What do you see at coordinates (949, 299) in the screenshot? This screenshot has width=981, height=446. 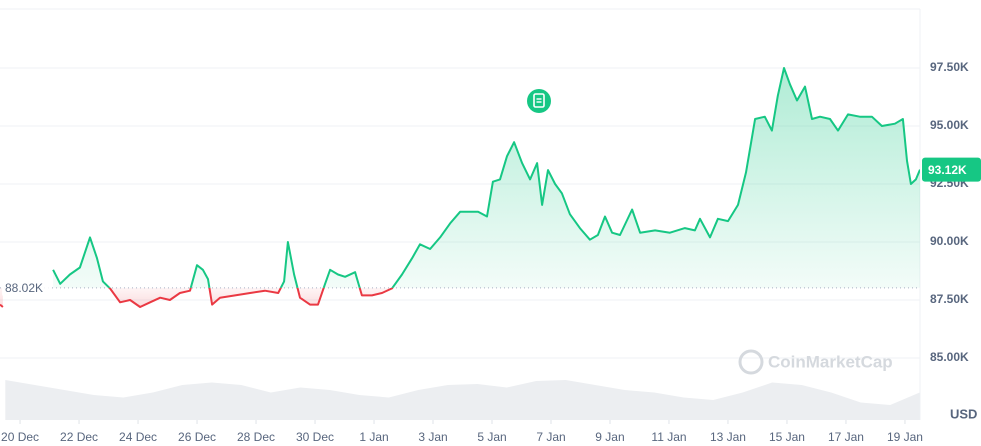 I see `y-tick-label: 87.50K` at bounding box center [949, 299].